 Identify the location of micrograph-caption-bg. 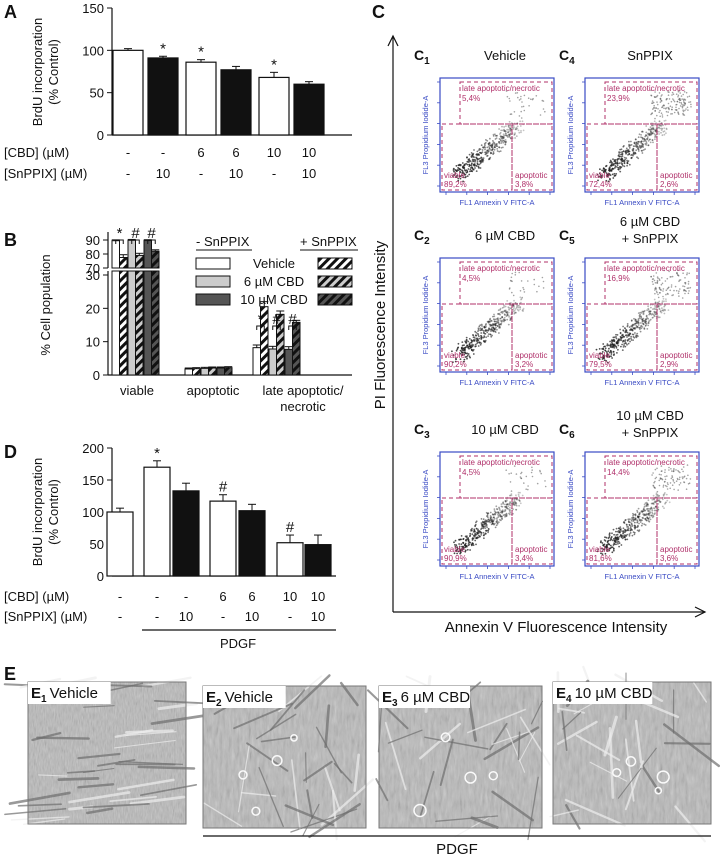
(69, 693).